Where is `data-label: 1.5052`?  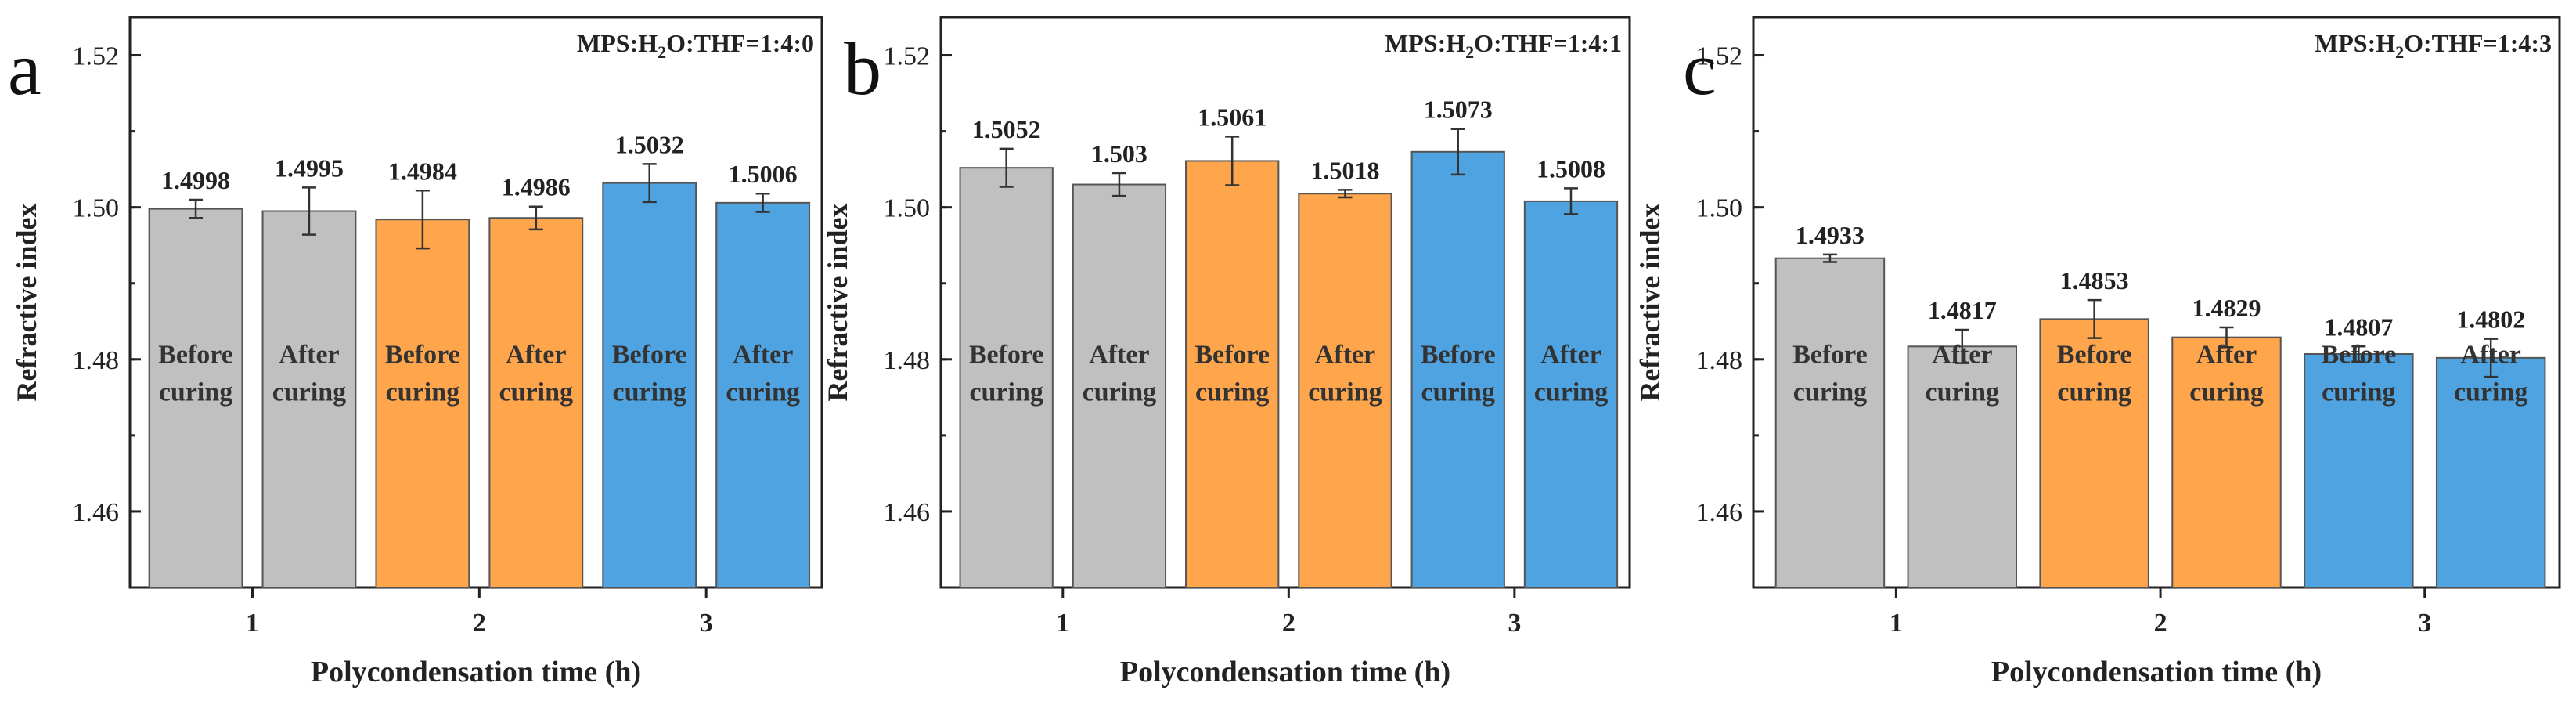
data-label: 1.5052 is located at coordinates (1006, 129).